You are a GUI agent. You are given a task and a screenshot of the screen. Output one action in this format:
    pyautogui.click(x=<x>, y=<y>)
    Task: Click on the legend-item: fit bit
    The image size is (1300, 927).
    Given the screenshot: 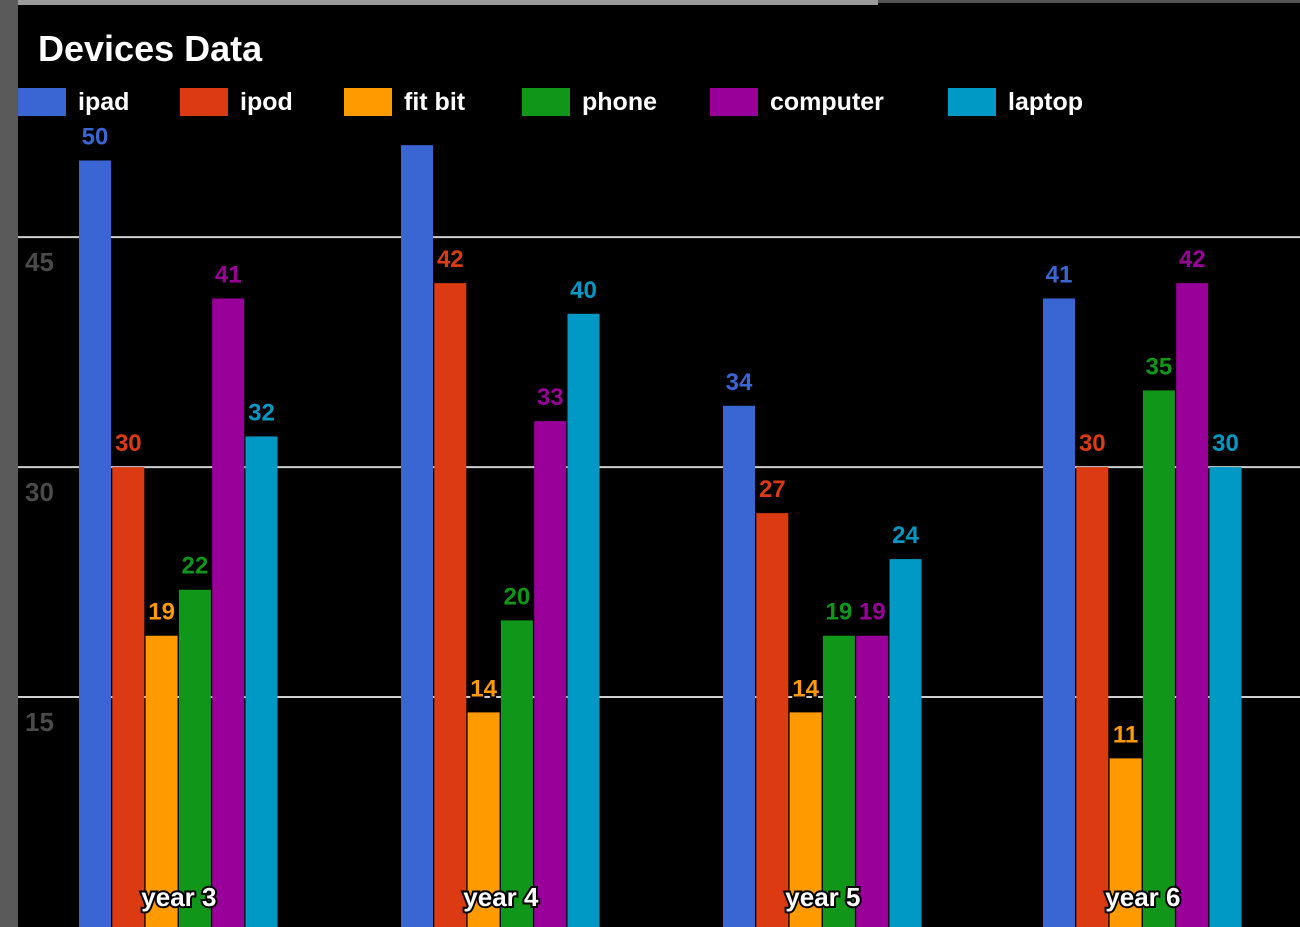 What is the action you would take?
    pyautogui.click(x=404, y=102)
    